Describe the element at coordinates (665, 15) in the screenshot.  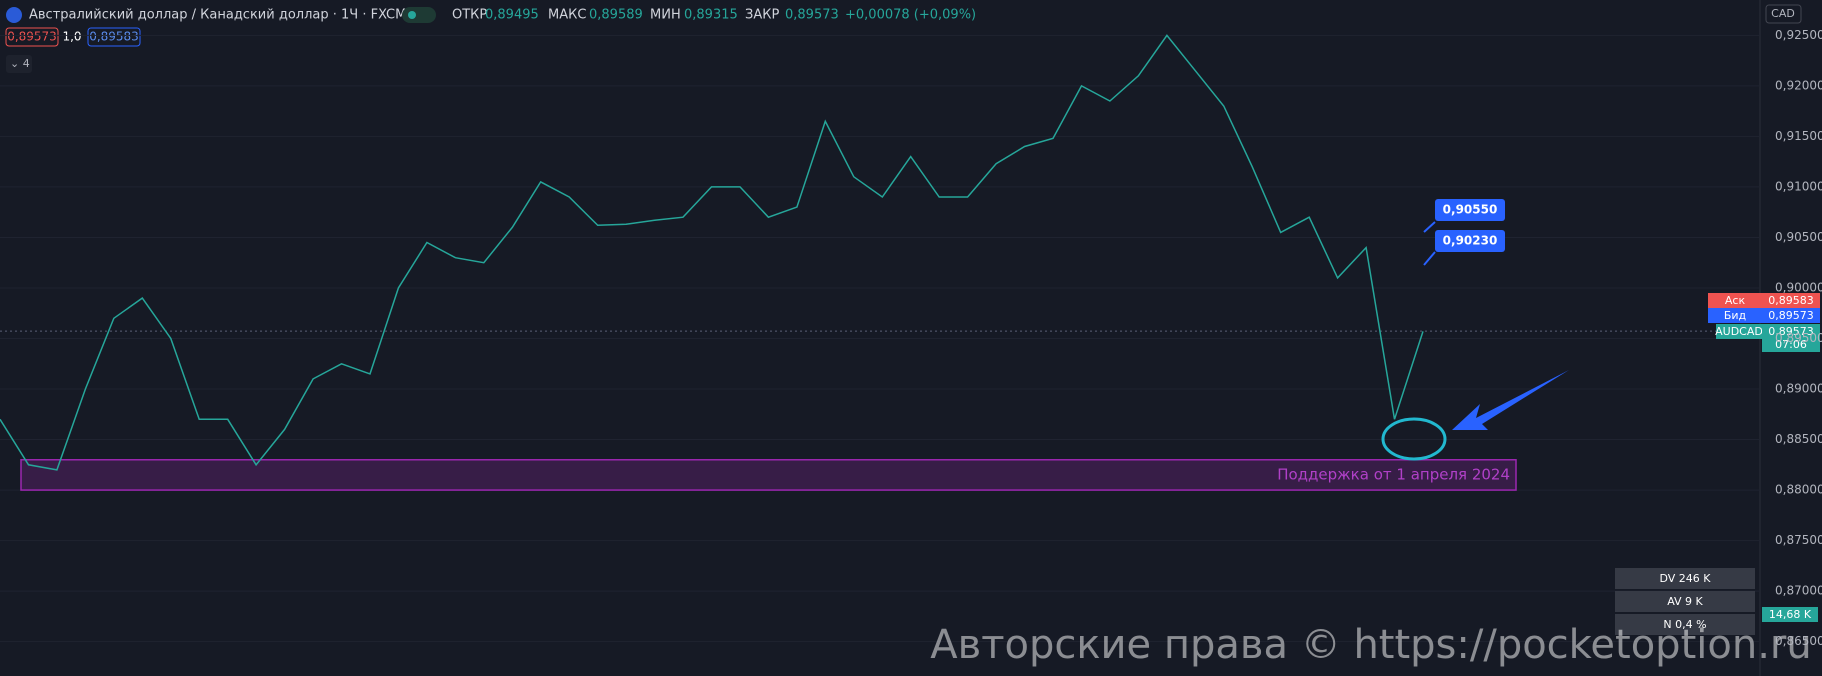
I see `ohlc-low-label: МИН` at that location.